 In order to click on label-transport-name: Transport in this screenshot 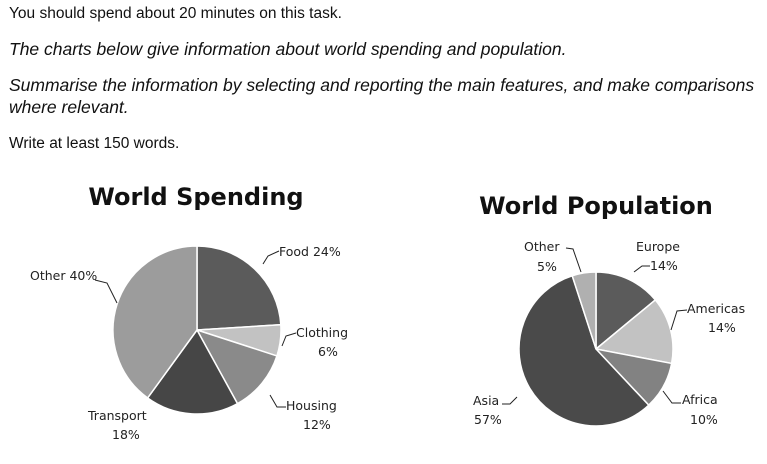, I will do `click(117, 415)`.